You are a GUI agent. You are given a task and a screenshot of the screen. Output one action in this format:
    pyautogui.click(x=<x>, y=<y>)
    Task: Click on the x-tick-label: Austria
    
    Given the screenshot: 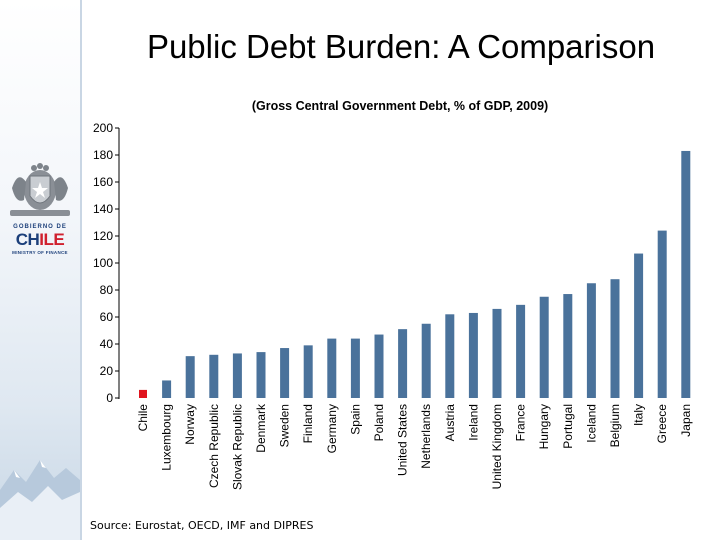 What is the action you would take?
    pyautogui.click(x=450, y=423)
    